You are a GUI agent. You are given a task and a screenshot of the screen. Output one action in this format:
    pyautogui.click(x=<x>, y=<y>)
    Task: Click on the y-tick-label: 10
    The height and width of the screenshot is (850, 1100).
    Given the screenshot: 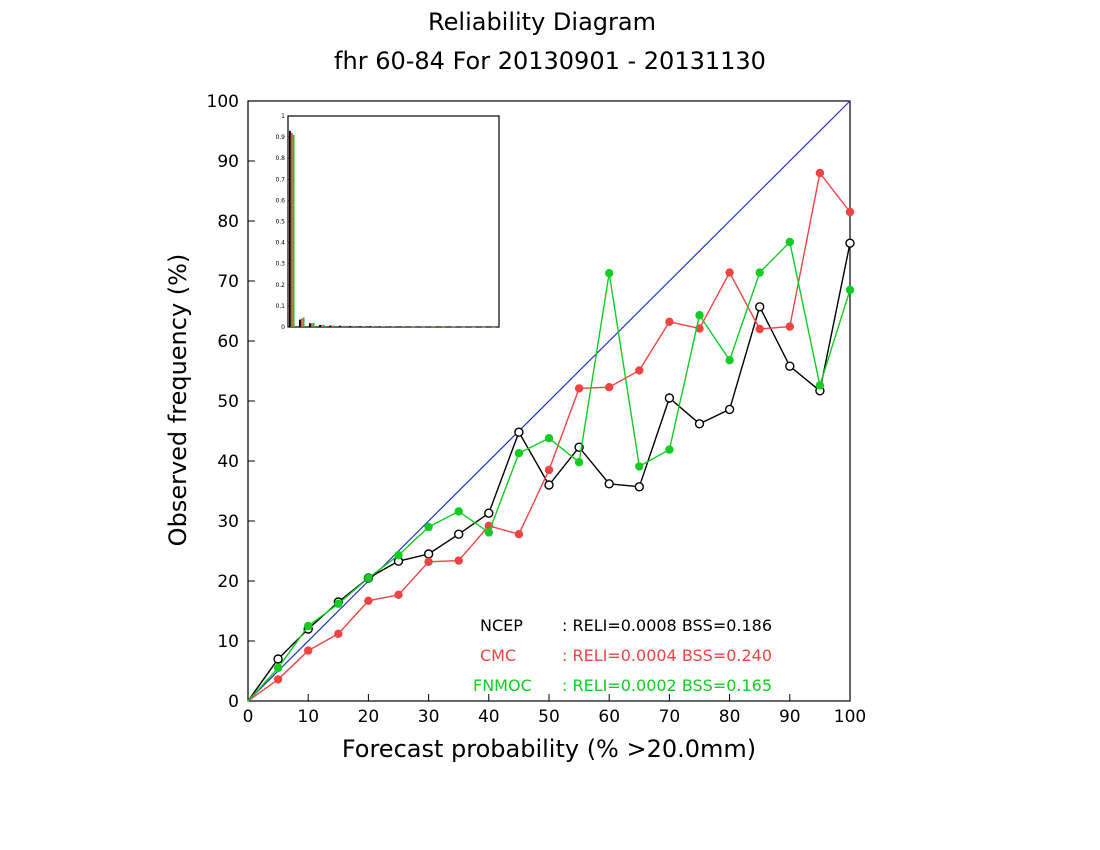 What is the action you would take?
    pyautogui.click(x=228, y=642)
    